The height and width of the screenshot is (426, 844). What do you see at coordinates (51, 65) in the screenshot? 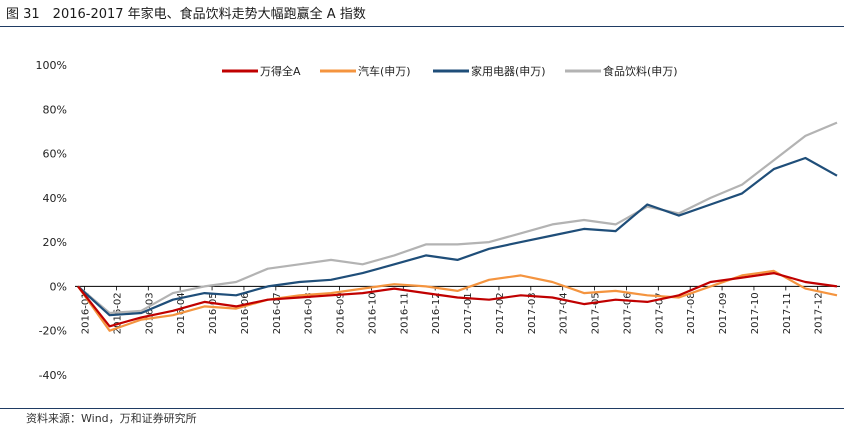
I see `y-tick-label: 100%` at bounding box center [51, 65].